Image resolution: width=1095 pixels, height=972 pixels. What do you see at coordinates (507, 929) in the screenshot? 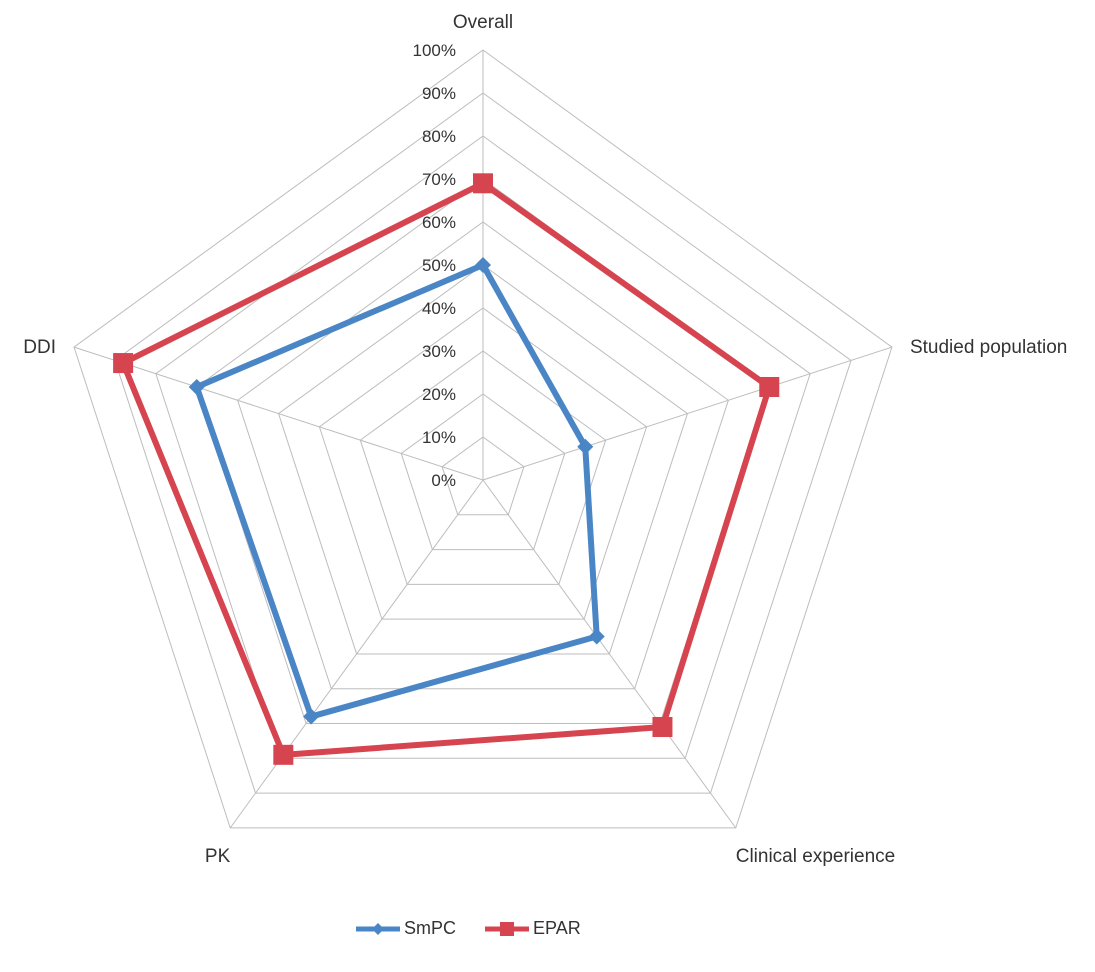
I see `legend-swatch-epar` at bounding box center [507, 929].